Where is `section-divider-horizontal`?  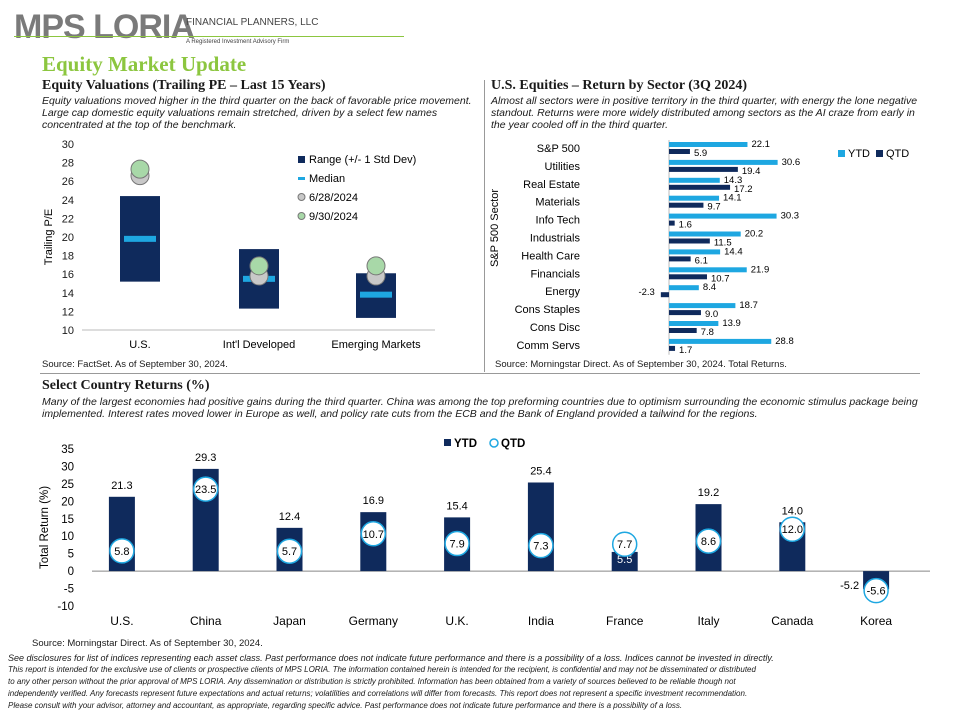 section-divider-horizontal is located at coordinates (480, 373).